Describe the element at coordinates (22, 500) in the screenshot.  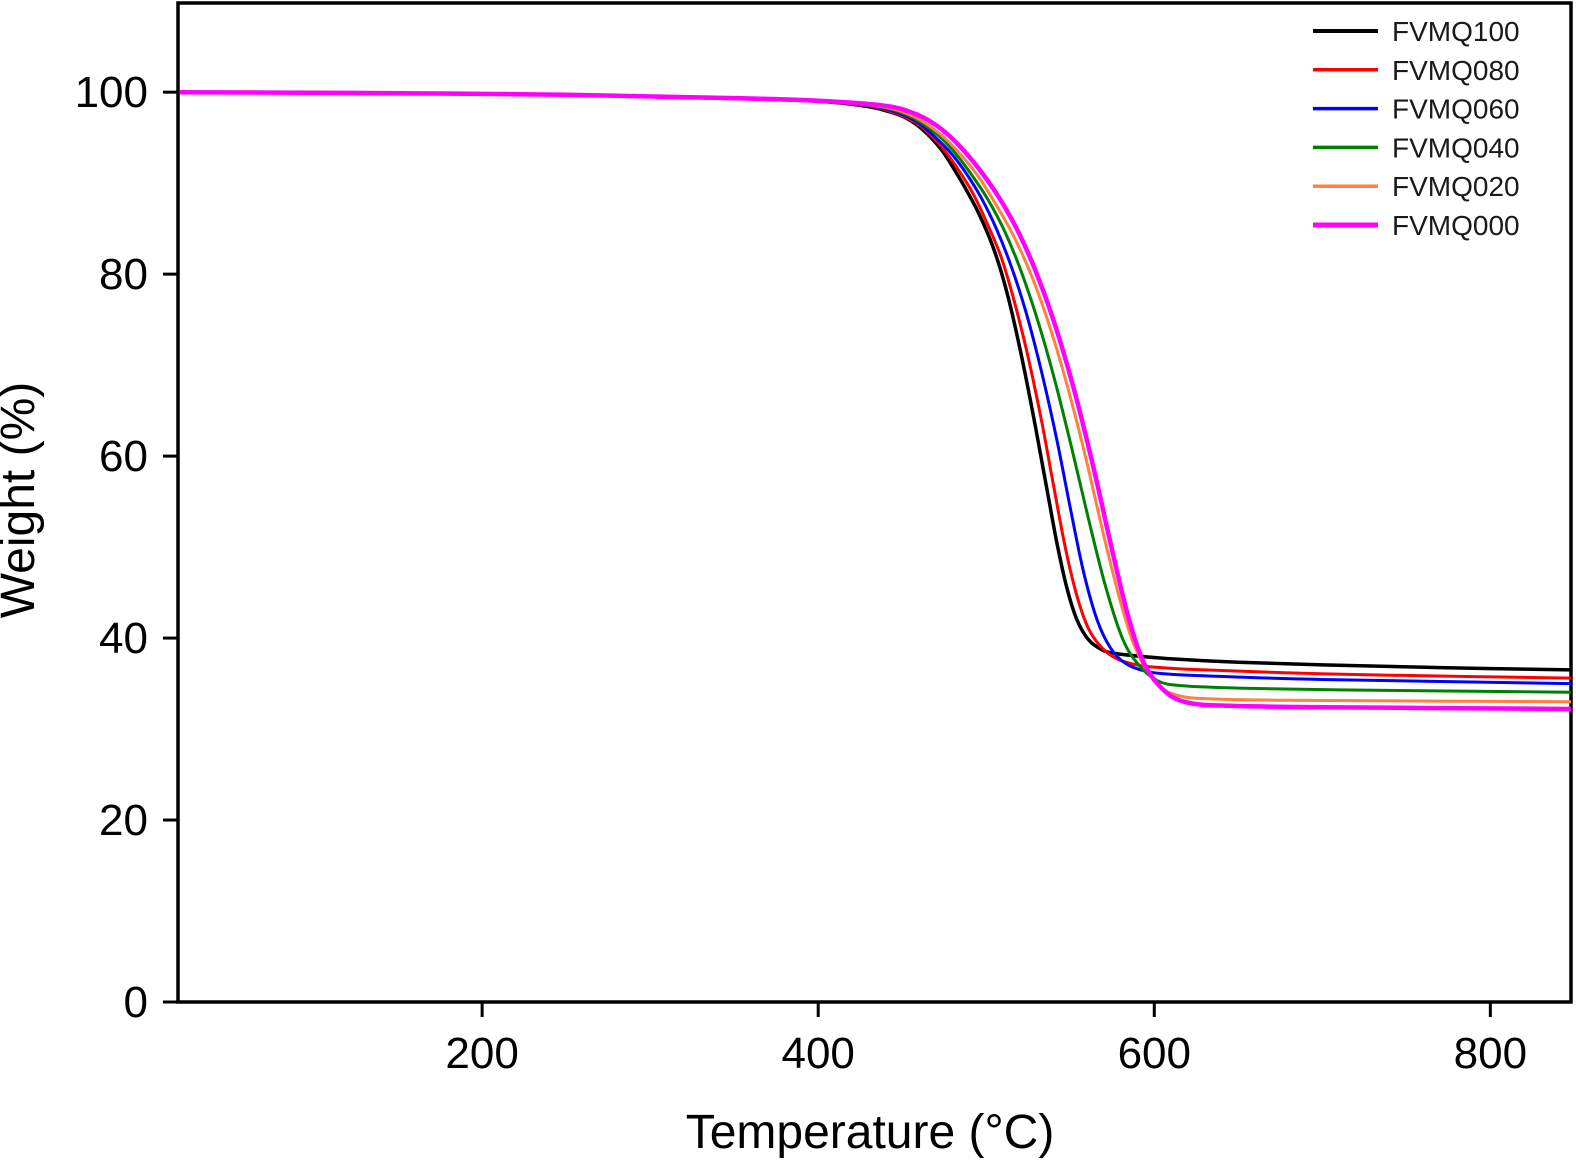
I see `y-axis-title: Weight (%)` at that location.